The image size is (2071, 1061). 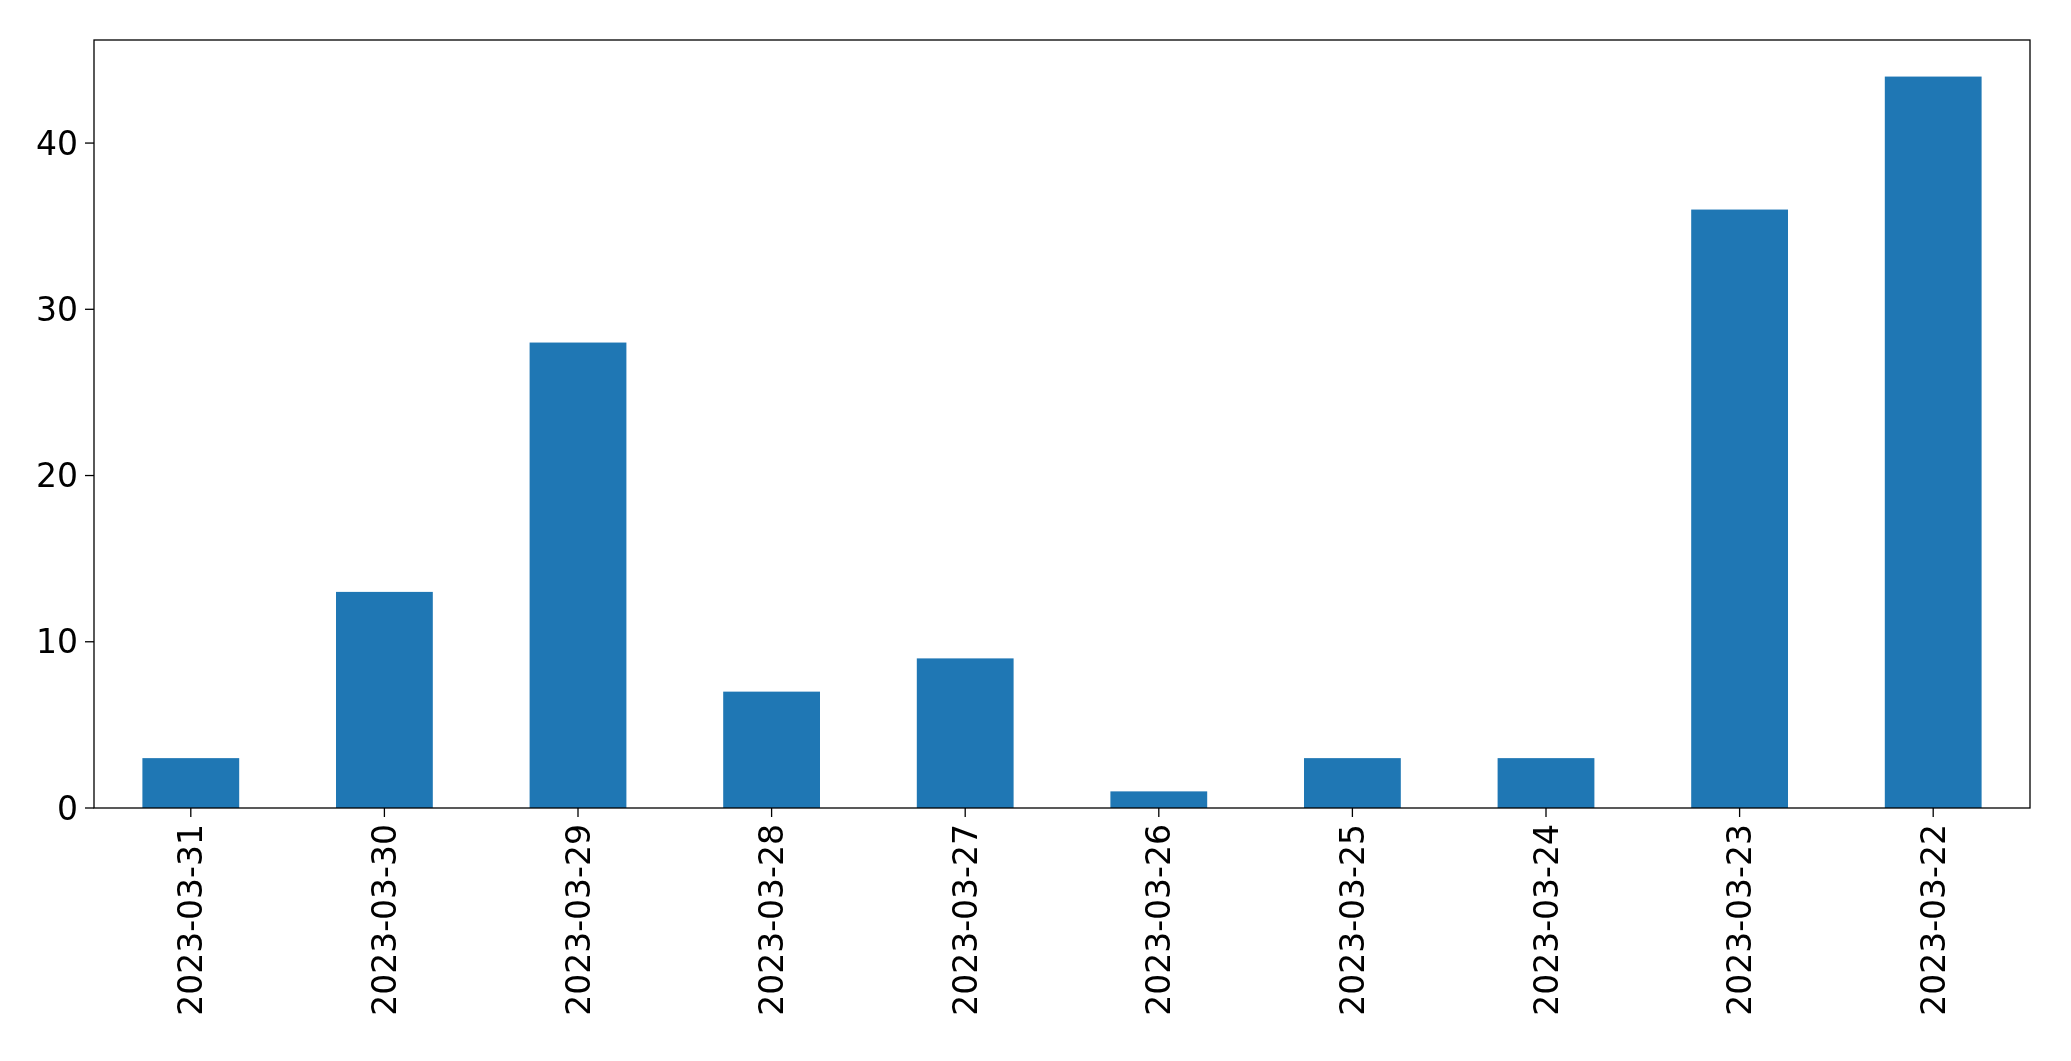 I want to click on x-tick-label: 2023-03-22, so click(x=1933, y=920).